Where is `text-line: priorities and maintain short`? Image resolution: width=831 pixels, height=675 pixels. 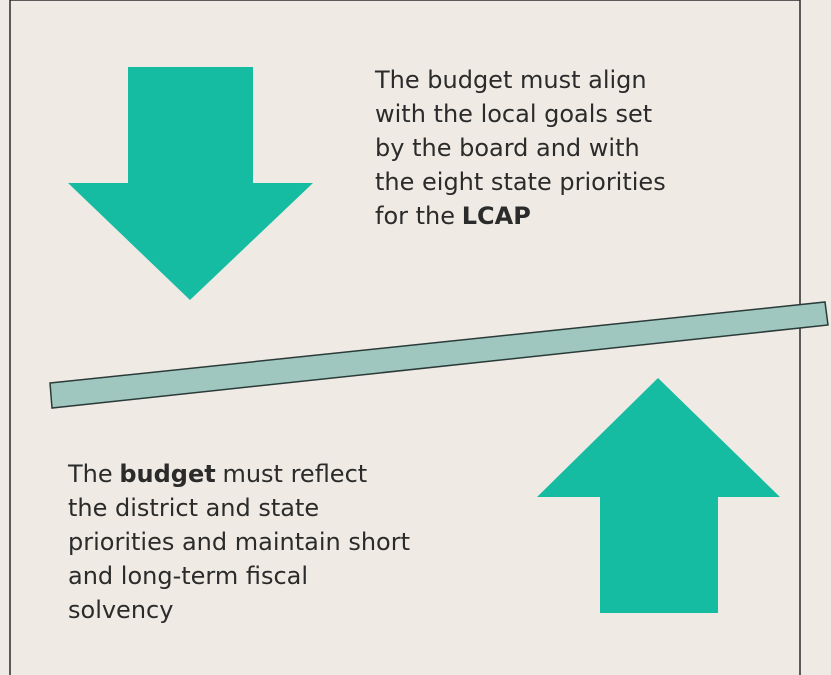
text-line: priorities and maintain short is located at coordinates (239, 542).